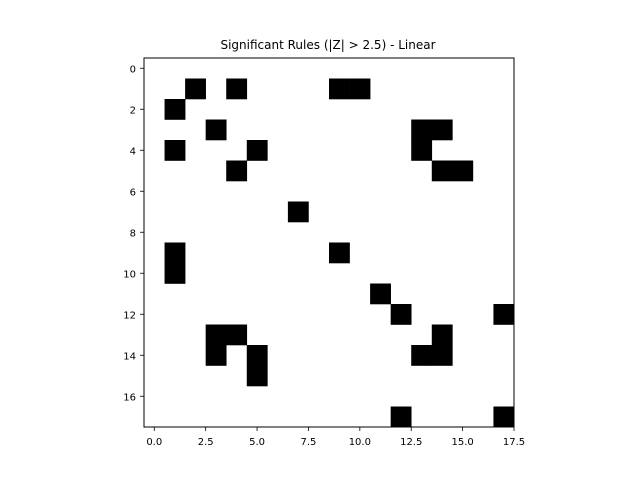 This screenshot has width=640, height=480. I want to click on y-tick-label: 2, so click(133, 110).